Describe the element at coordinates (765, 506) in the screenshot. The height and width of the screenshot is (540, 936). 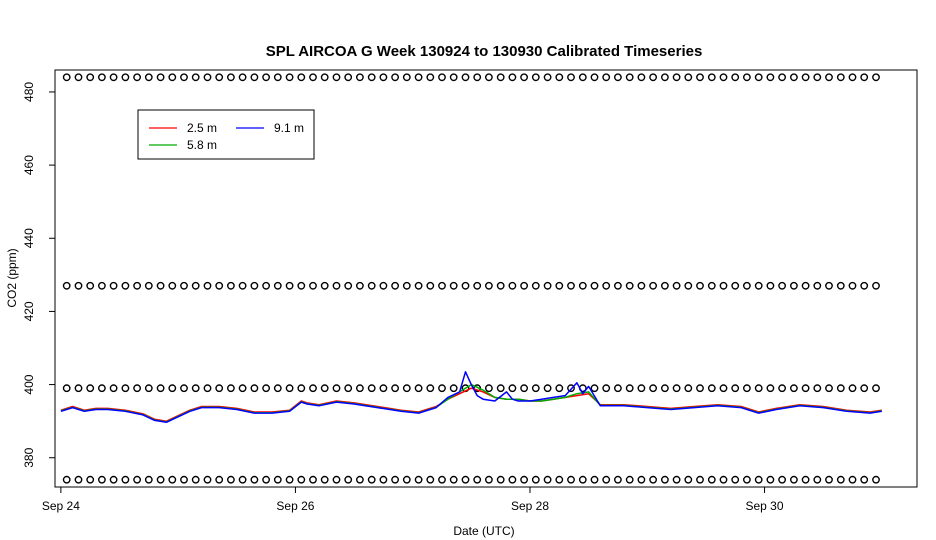
I see `x-tick-label: Sep 30` at that location.